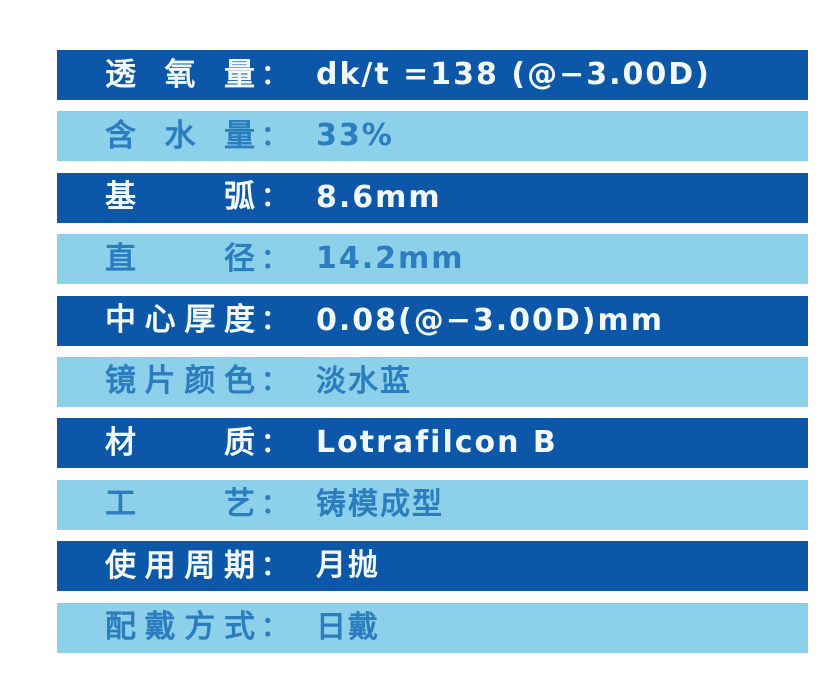  What do you see at coordinates (180, 504) in the screenshot?
I see `spec-label: 工艺` at bounding box center [180, 504].